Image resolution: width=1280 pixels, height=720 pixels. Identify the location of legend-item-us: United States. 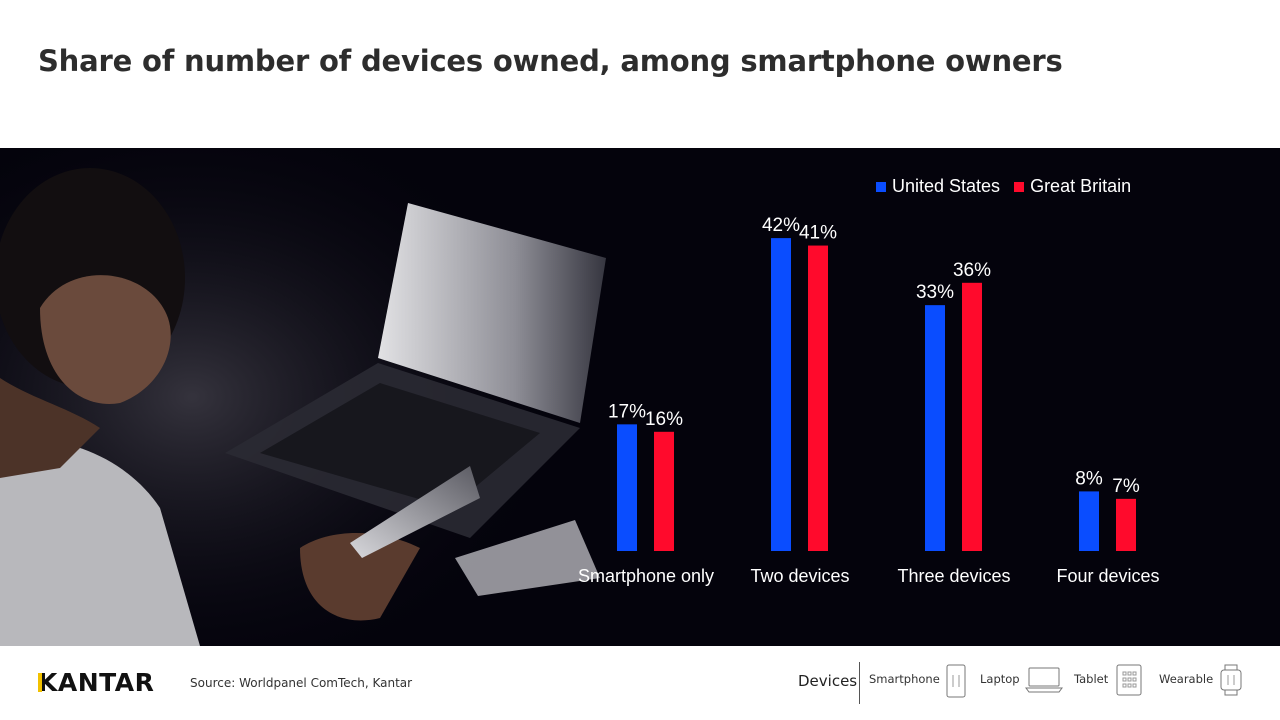
(938, 186).